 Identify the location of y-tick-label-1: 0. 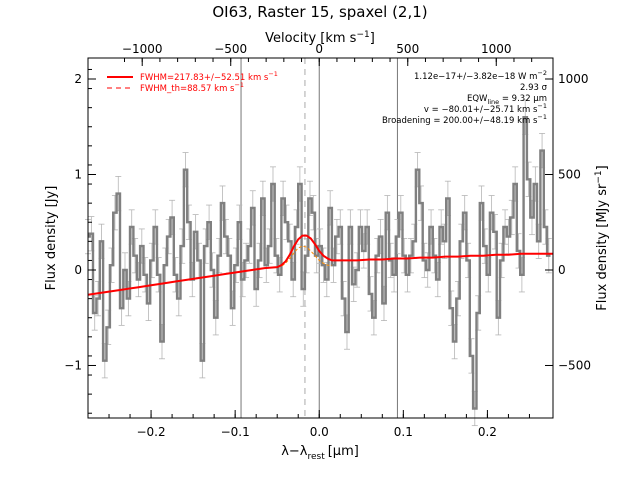
(78, 270).